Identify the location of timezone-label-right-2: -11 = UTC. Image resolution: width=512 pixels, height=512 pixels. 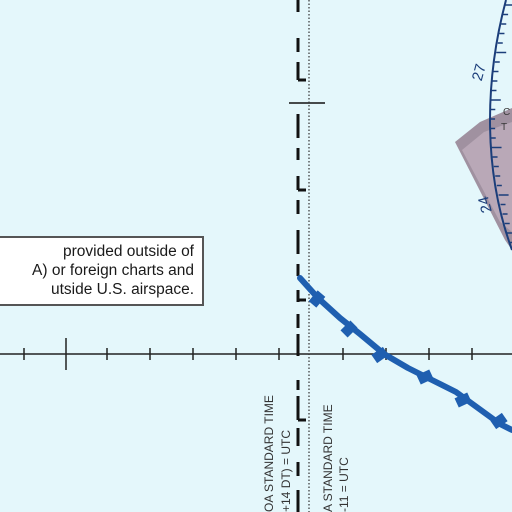
(344, 484).